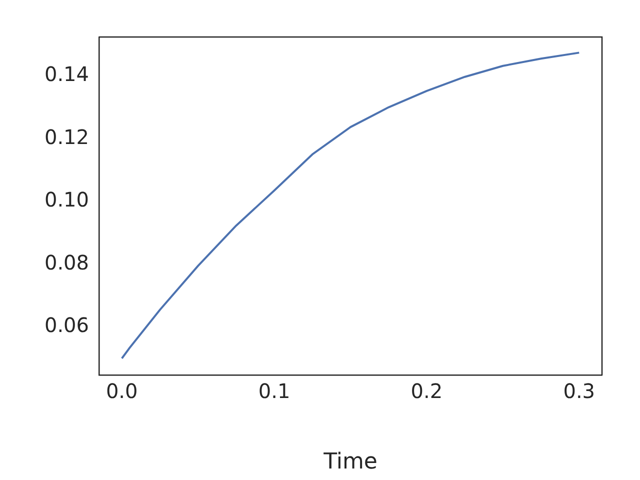 The height and width of the screenshot is (480, 640). Describe the element at coordinates (66, 262) in the screenshot. I see `y-tick-label: 0.08` at that location.